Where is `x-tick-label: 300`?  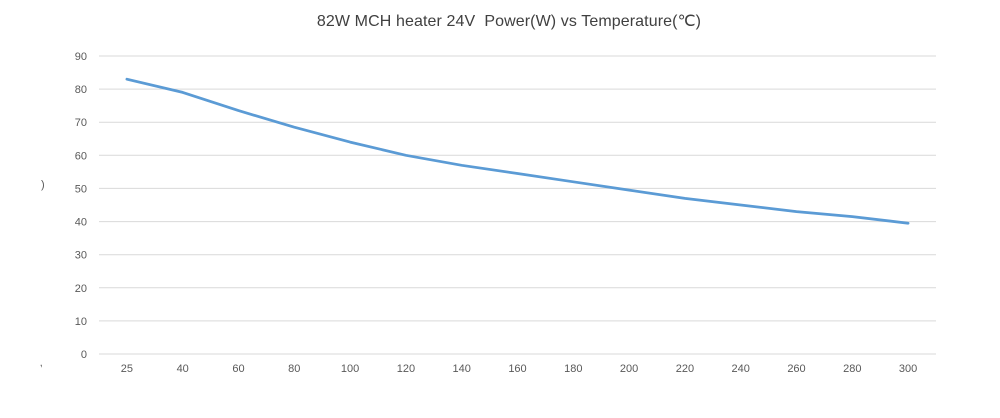
x-tick-label: 300 is located at coordinates (908, 369).